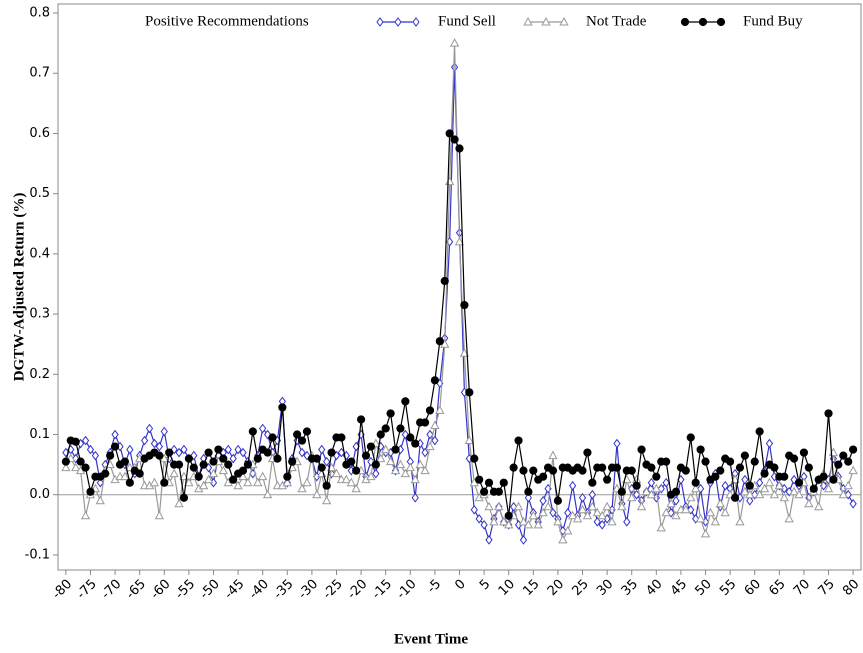 This screenshot has height=653, width=863. I want to click on y-tick-label: 0.3, so click(39, 314).